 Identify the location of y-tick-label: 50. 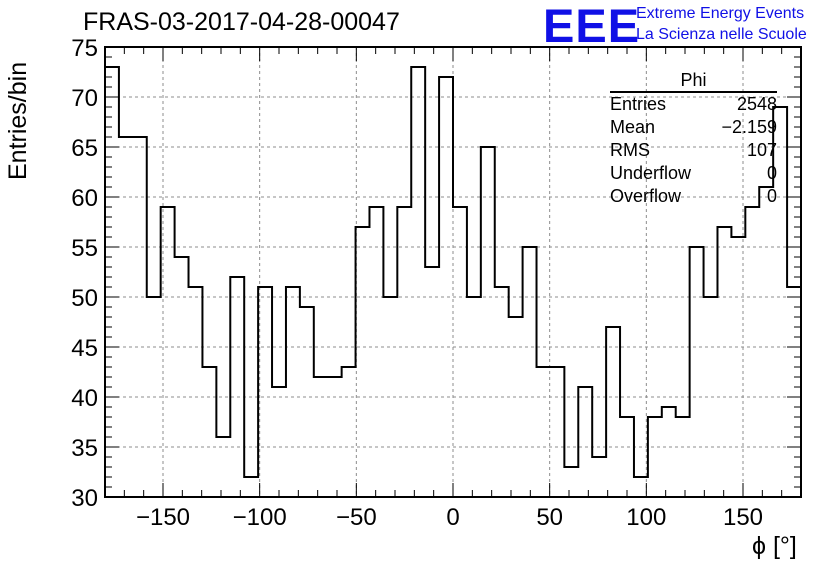
(84, 298).